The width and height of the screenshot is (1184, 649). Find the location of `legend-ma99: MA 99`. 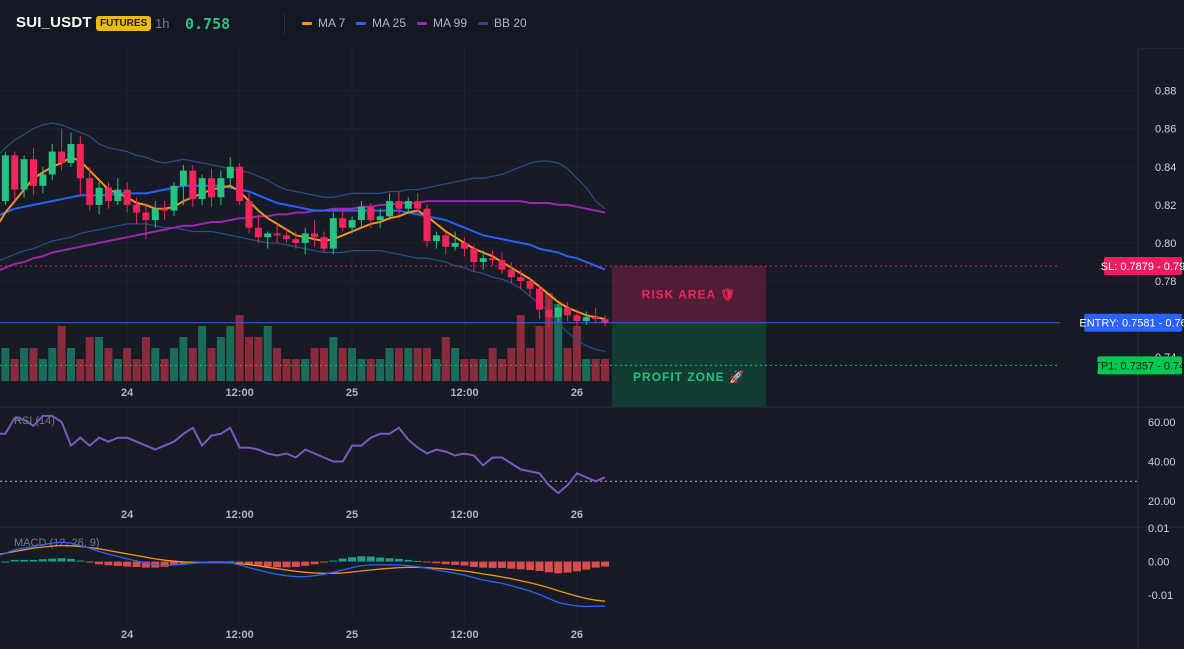

legend-ma99: MA 99 is located at coordinates (442, 23).